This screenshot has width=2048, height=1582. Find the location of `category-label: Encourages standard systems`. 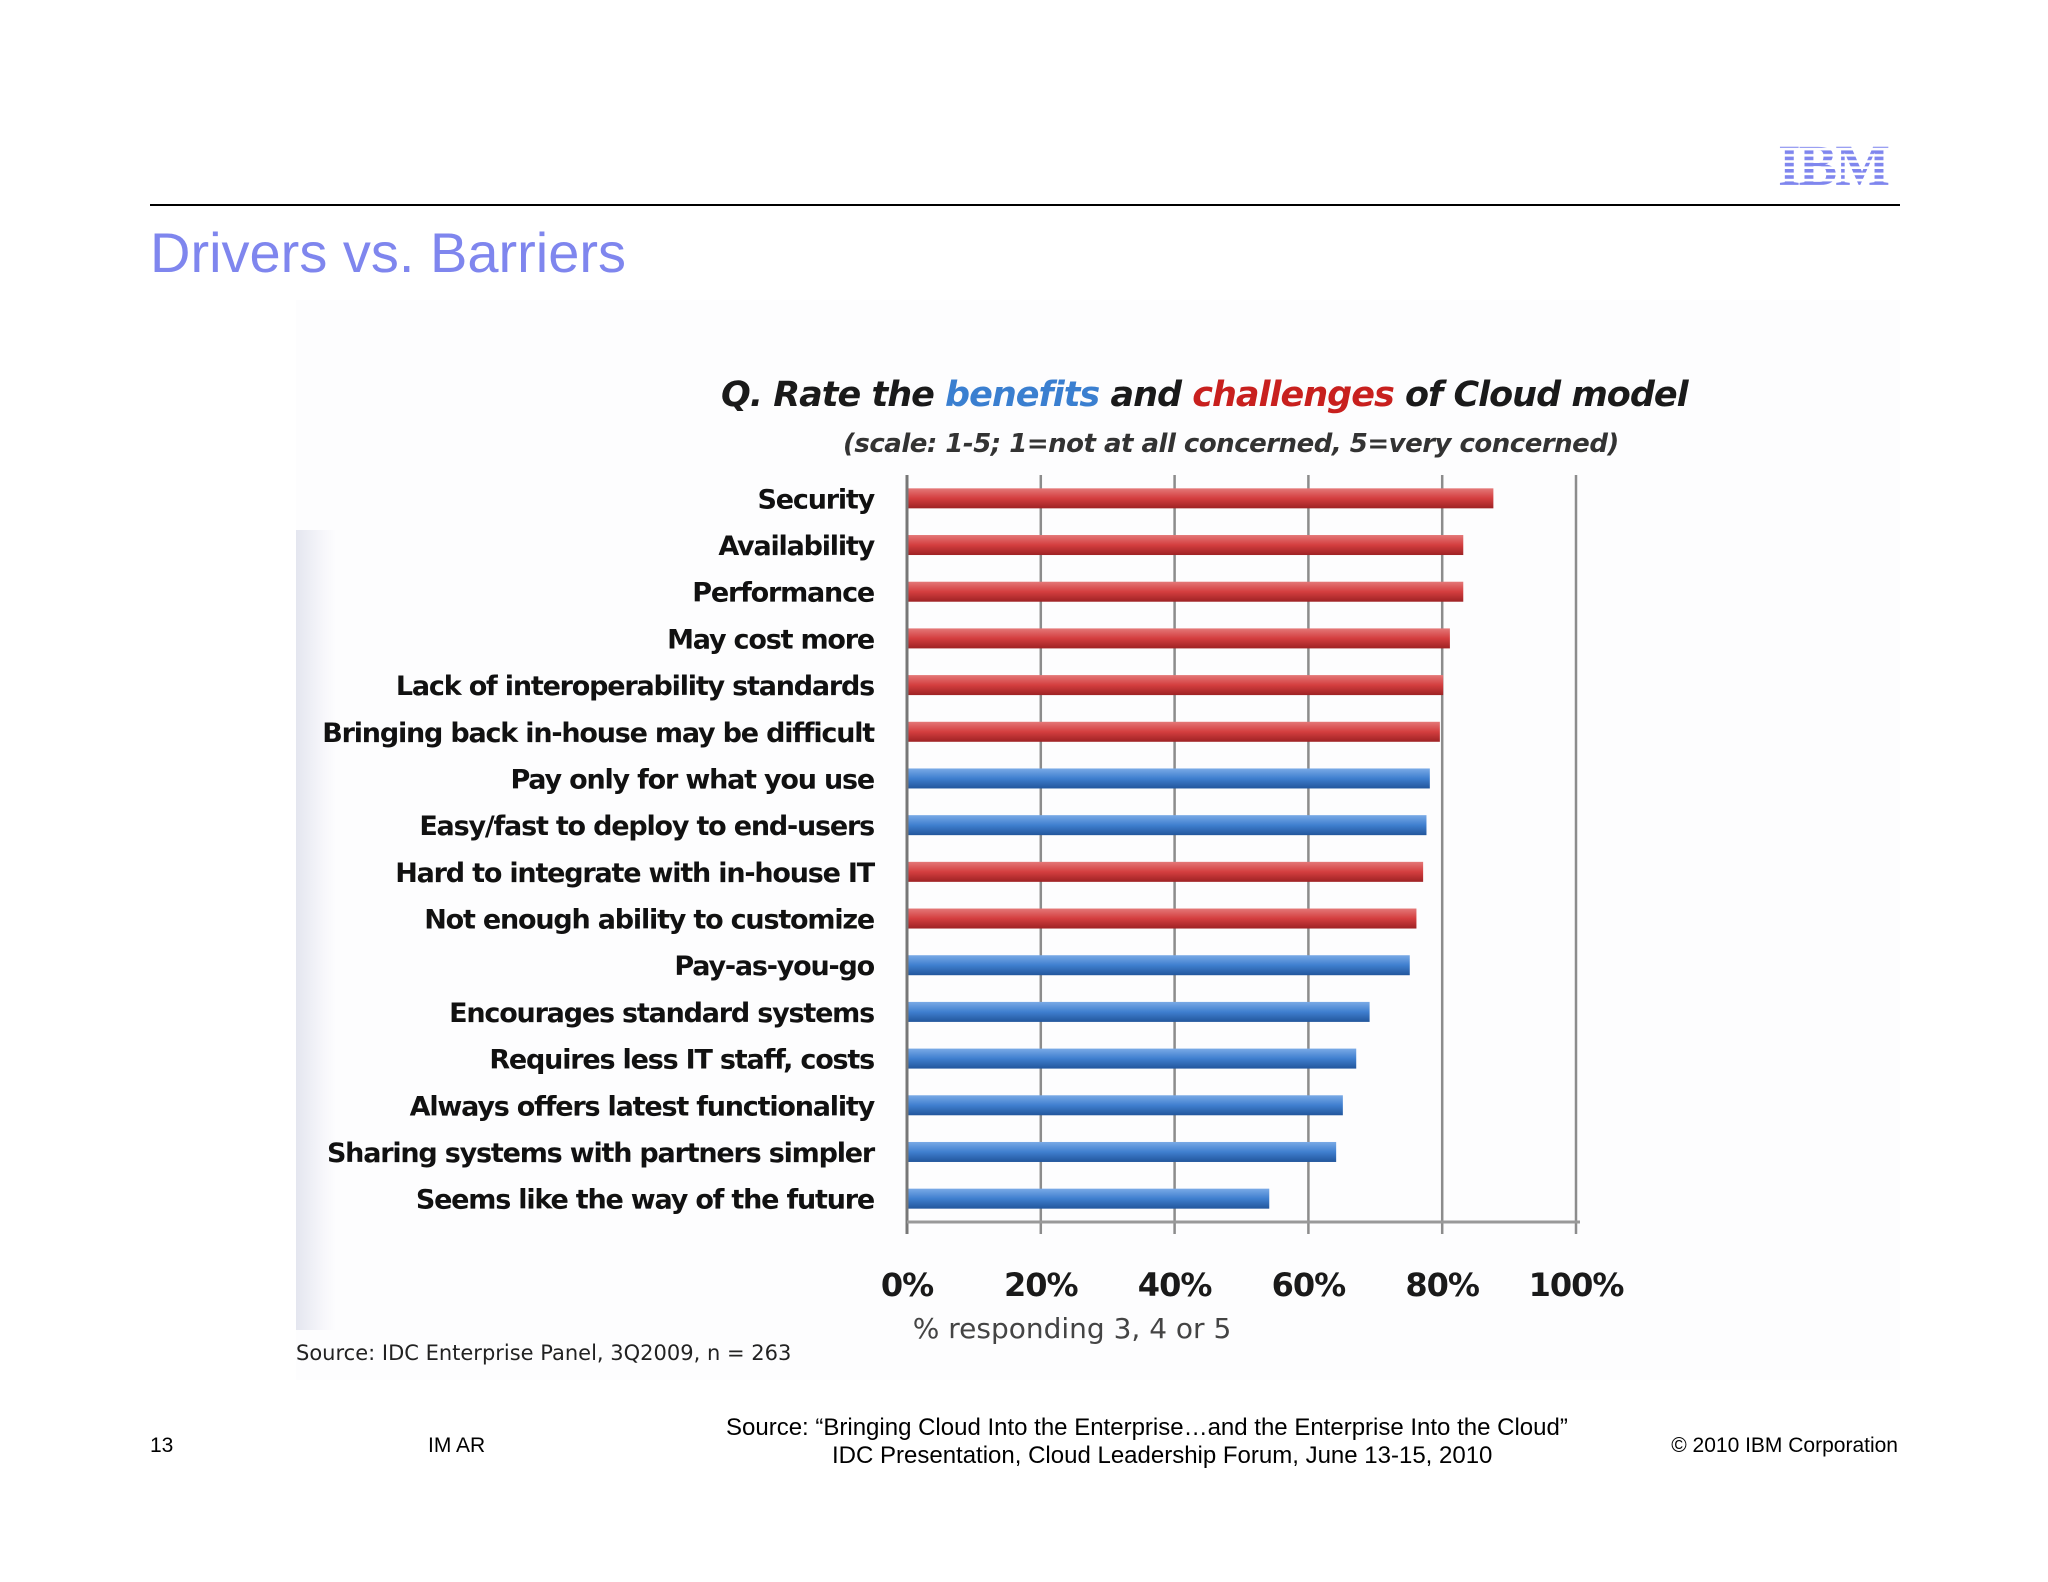

category-label: Encourages standard systems is located at coordinates (661, 1013).